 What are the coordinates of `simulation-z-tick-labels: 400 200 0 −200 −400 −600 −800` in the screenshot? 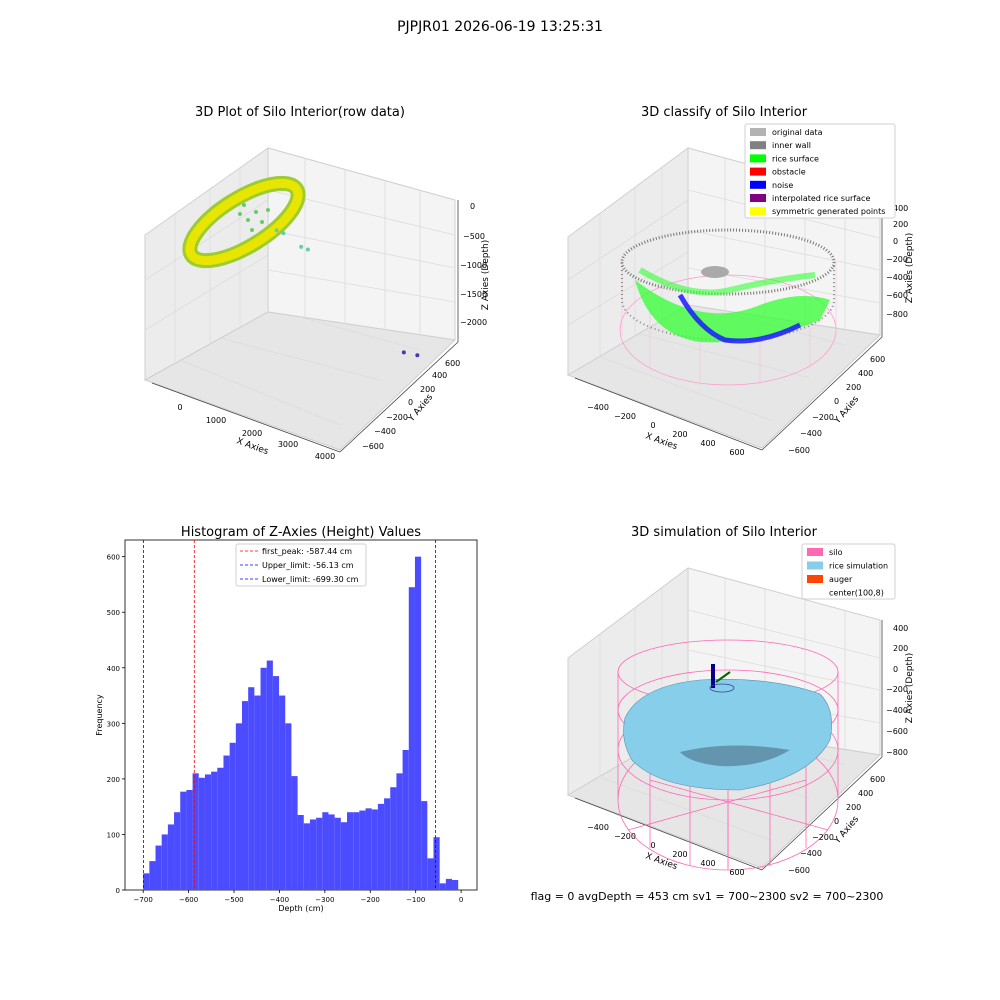 It's located at (897, 690).